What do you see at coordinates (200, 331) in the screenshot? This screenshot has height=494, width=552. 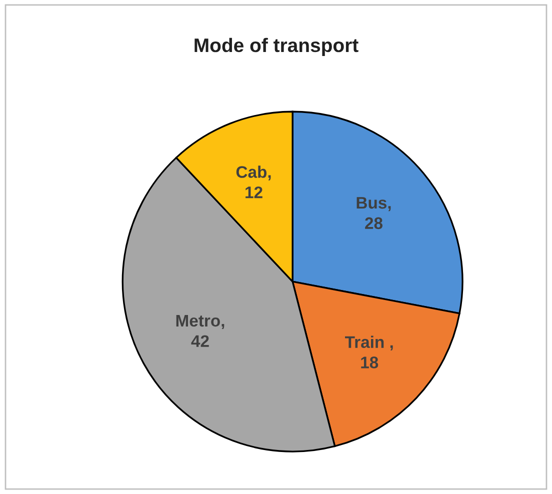 I see `slice-label: Metro, 42` at bounding box center [200, 331].